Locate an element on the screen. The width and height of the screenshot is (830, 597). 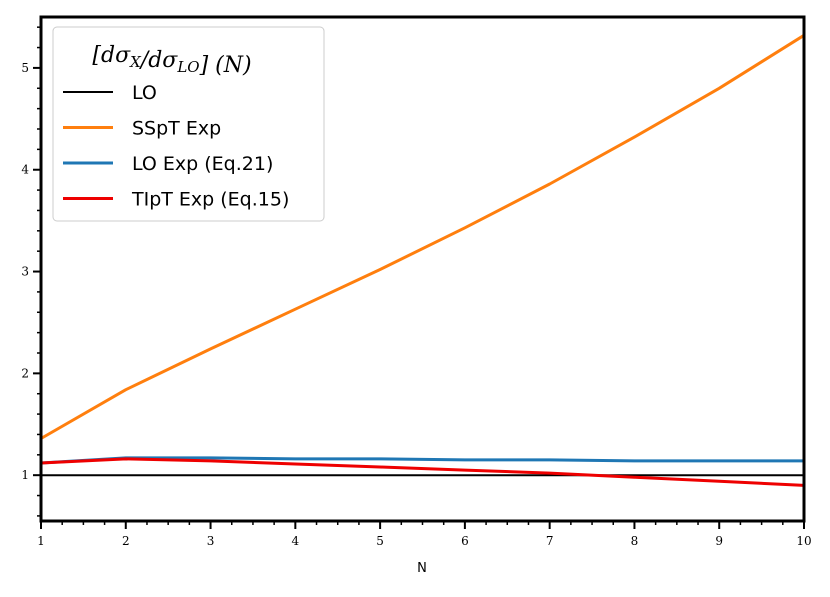
legend-label: TIpT Exp (Eq.15) is located at coordinates (210, 200).